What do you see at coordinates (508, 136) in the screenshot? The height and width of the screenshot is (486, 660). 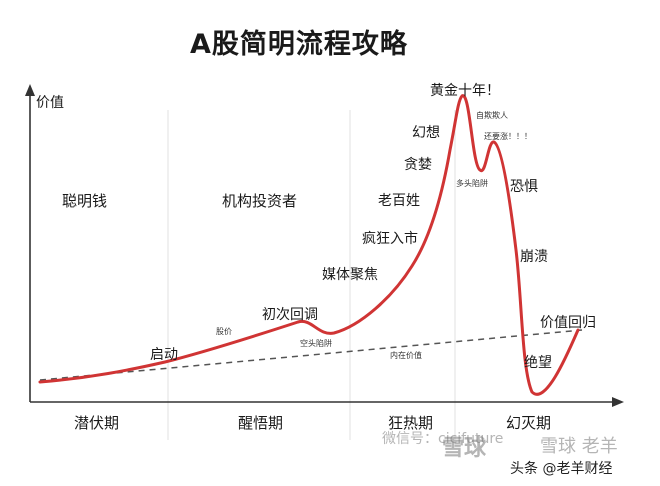 I see `label-still-rising: 还要涨！！！` at bounding box center [508, 136].